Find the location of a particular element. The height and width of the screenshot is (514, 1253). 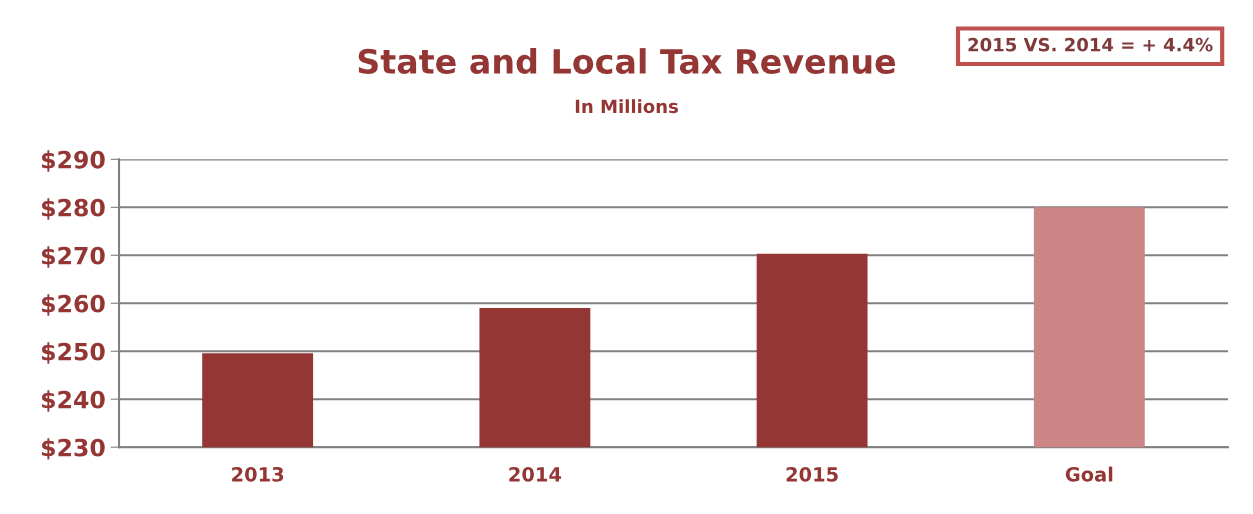

text: 2015 VS. 2014 = + 4.4% is located at coordinates (1090, 44).